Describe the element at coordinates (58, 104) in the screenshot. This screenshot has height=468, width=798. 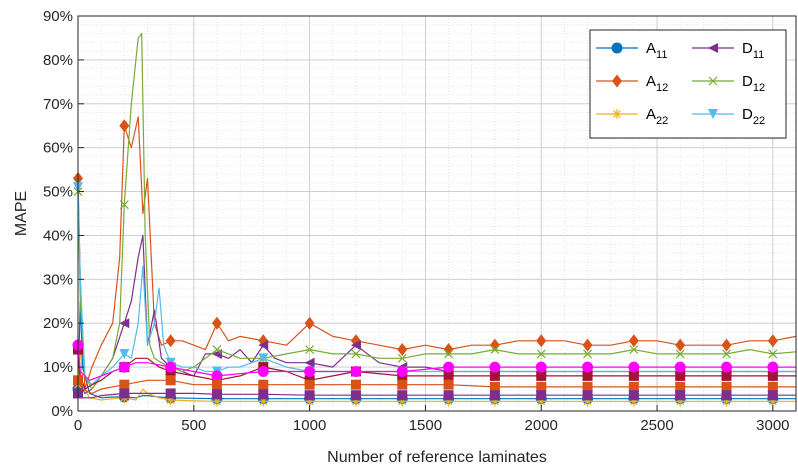
I see `y-tick-label: 70%` at that location.